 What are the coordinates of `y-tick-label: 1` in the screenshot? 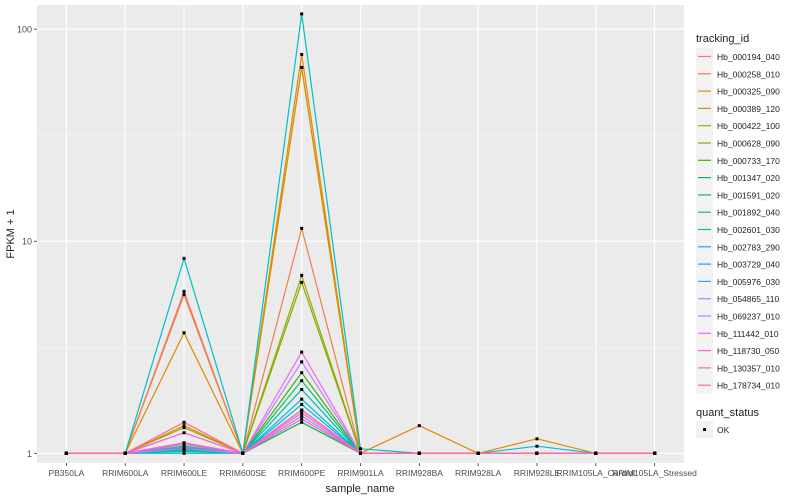 It's located at (29, 454).